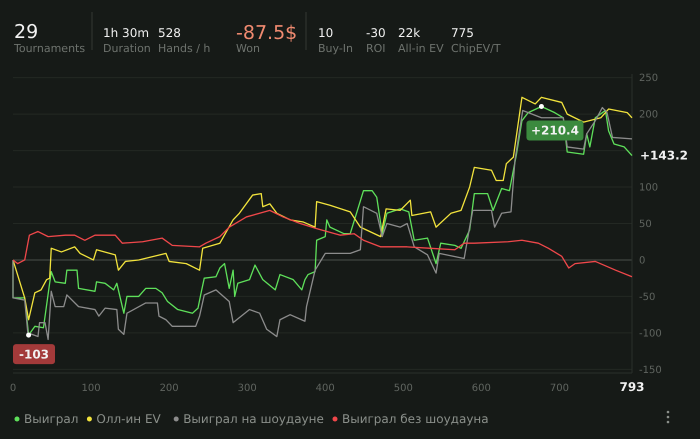 The width and height of the screenshot is (700, 439). Describe the element at coordinates (49, 48) in the screenshot. I see `text: Tournaments` at that location.